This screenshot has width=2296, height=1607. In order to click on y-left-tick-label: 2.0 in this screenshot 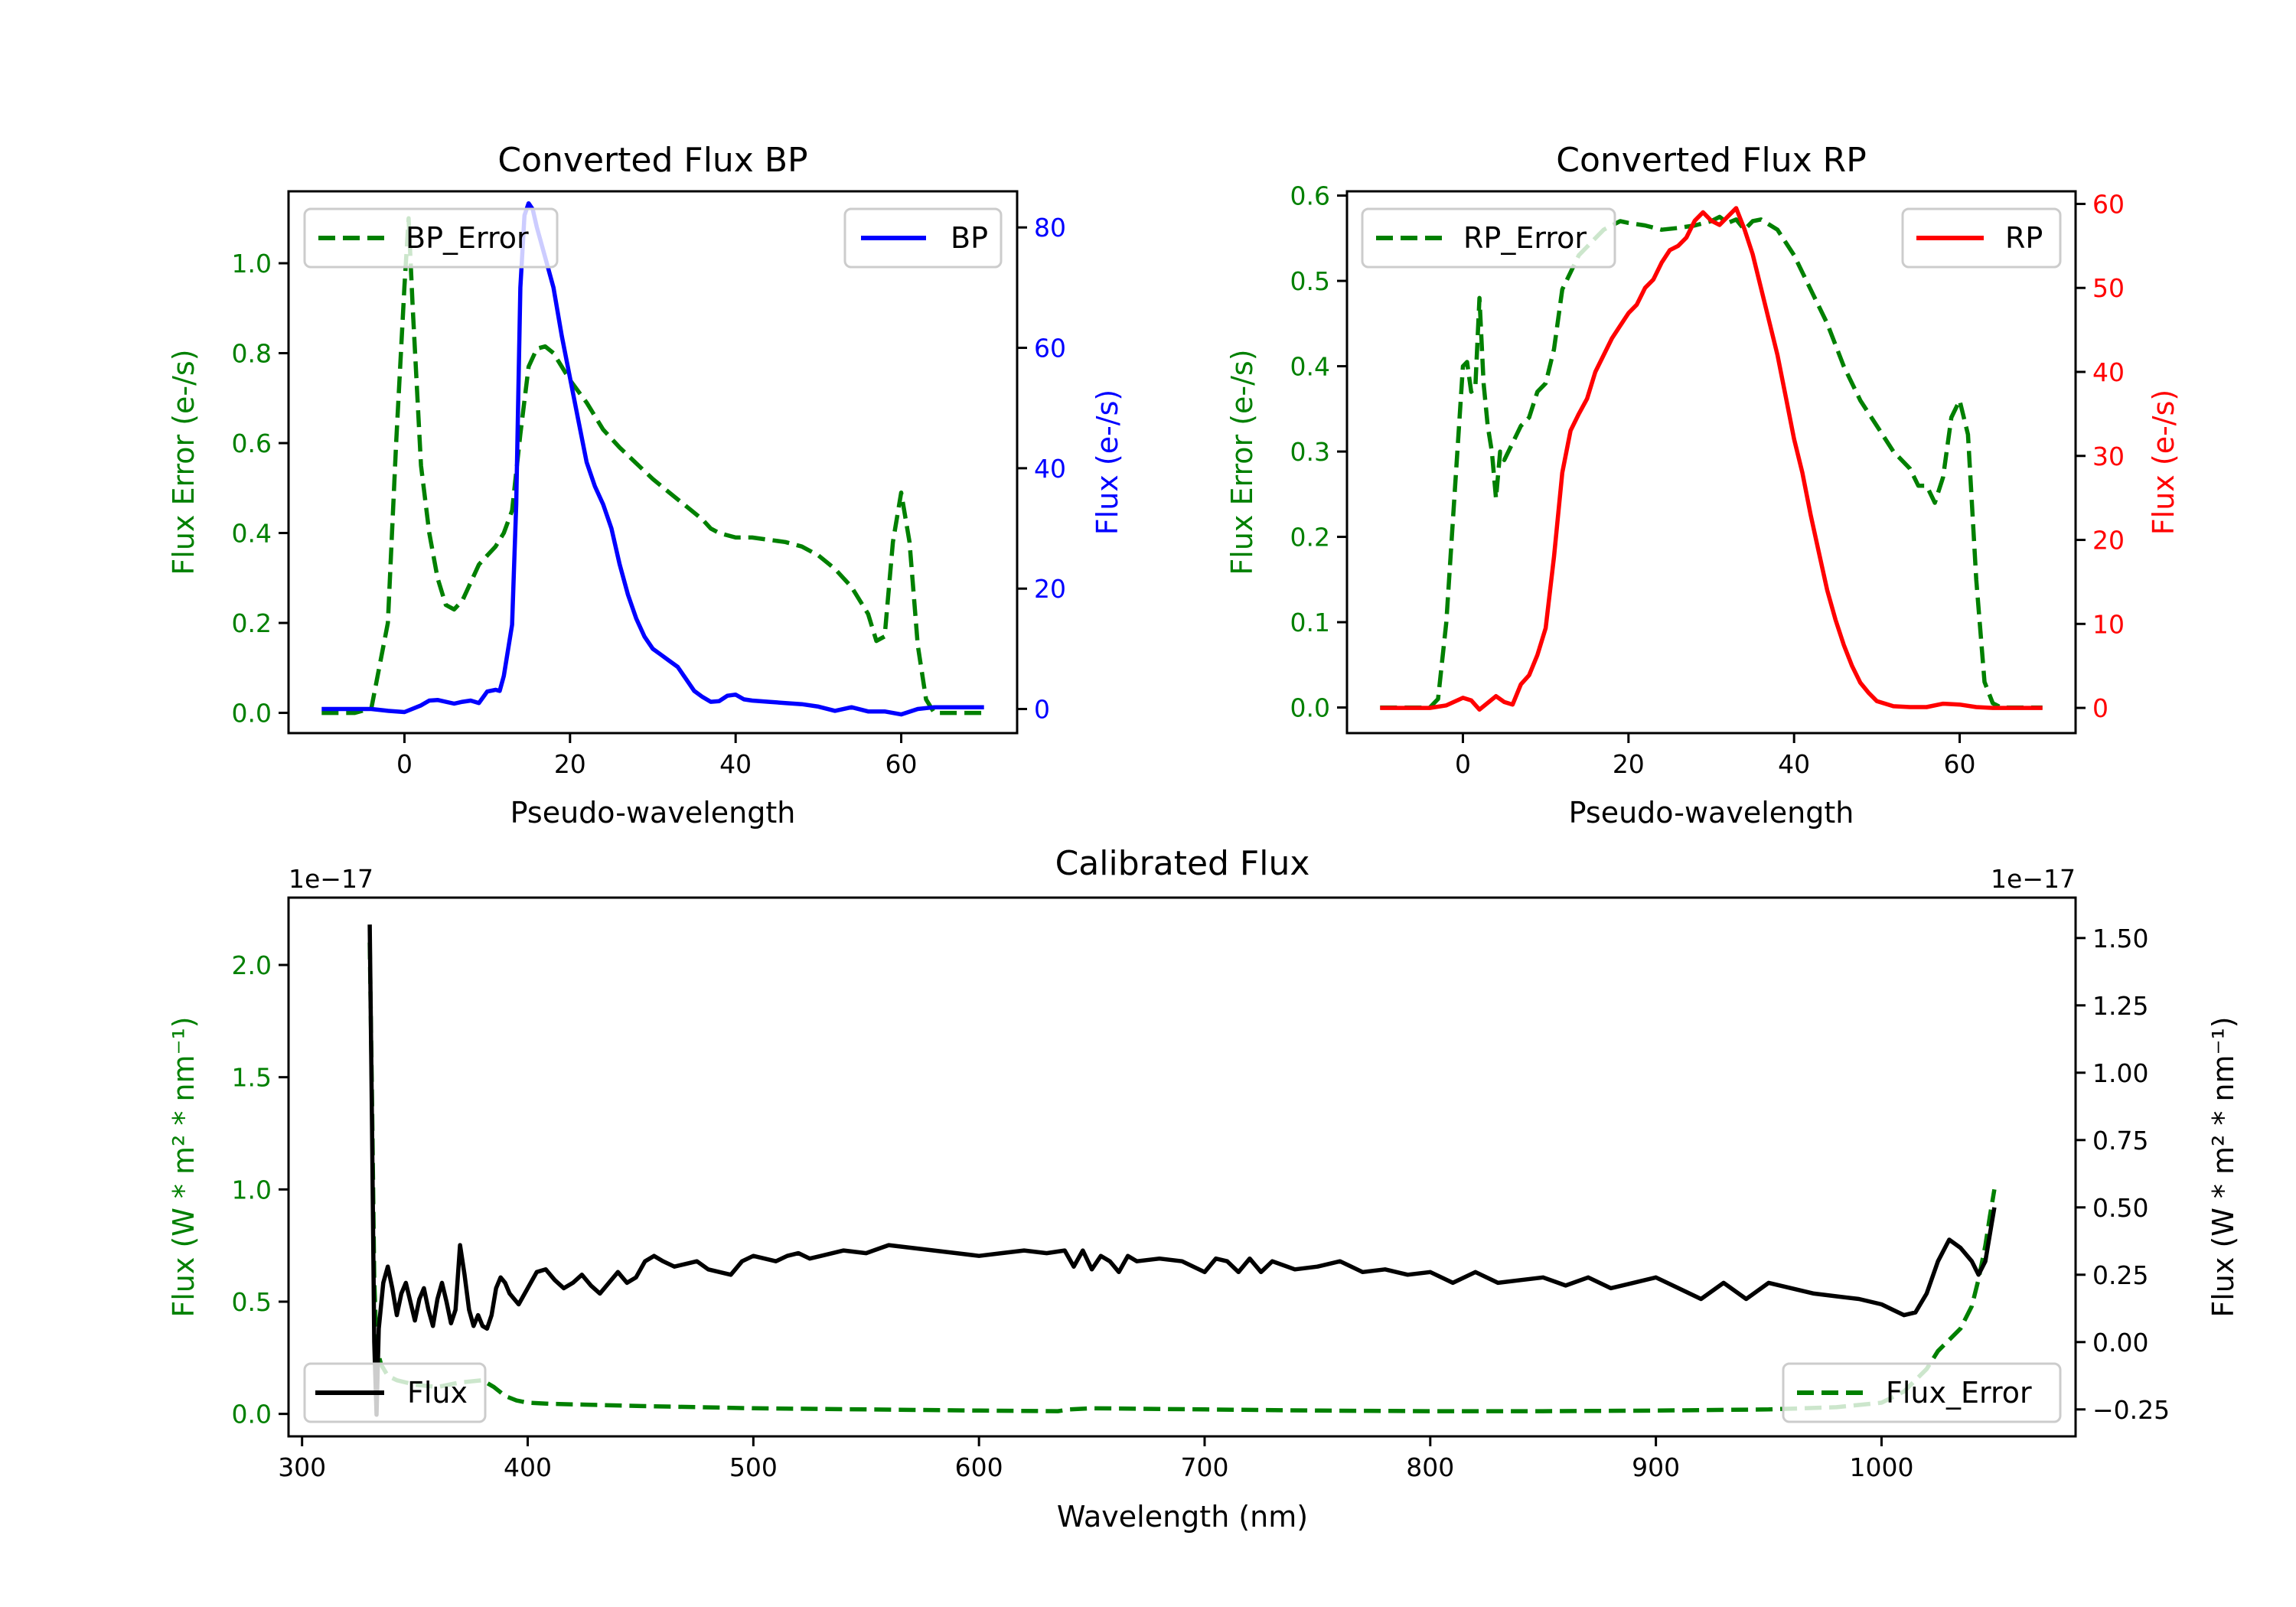, I will do `click(252, 965)`.